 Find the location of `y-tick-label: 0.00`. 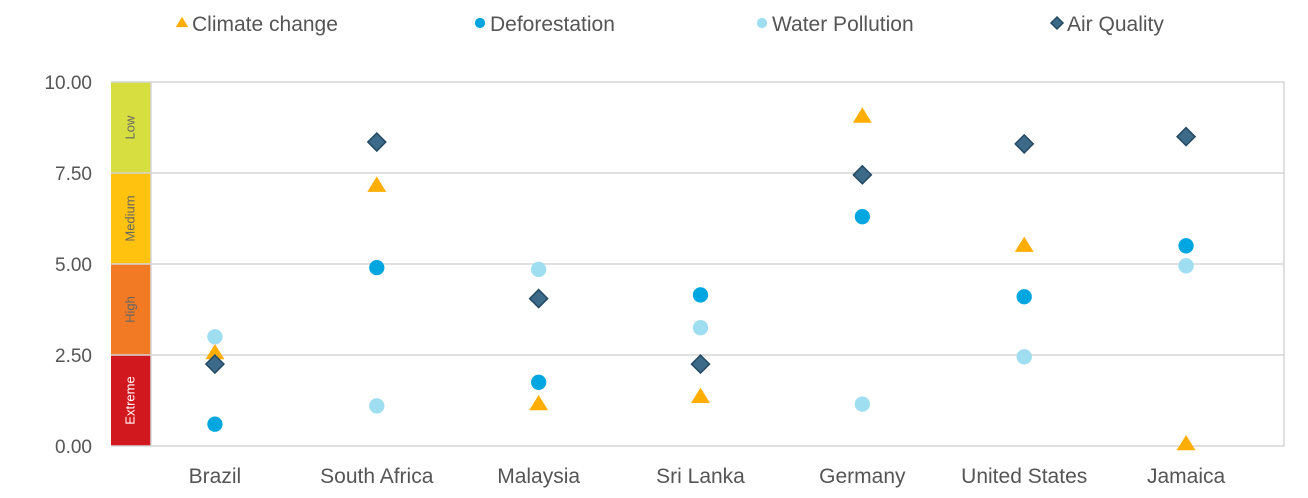

y-tick-label: 0.00 is located at coordinates (73, 447).